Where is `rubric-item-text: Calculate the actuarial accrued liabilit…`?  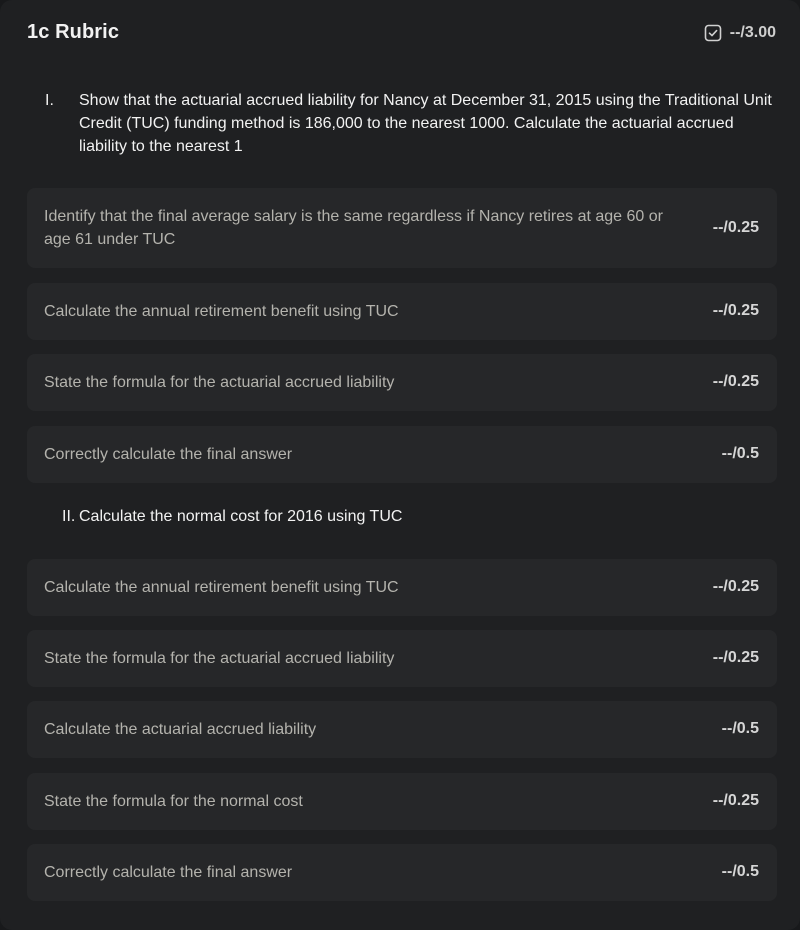
rubric-item-text: Calculate the actuarial accrued liabilit… is located at coordinates (180, 729).